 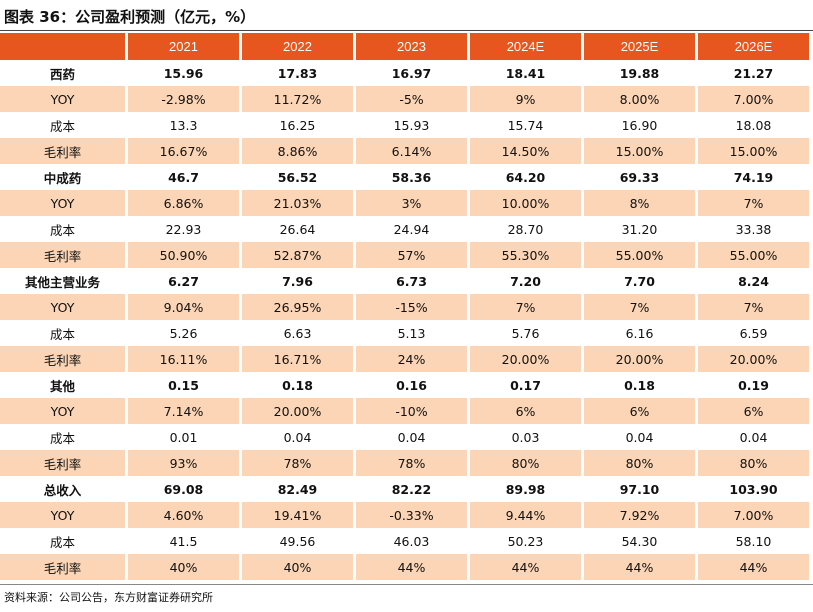 What do you see at coordinates (641, 177) in the screenshot?
I see `table-cell: 69.33` at bounding box center [641, 177].